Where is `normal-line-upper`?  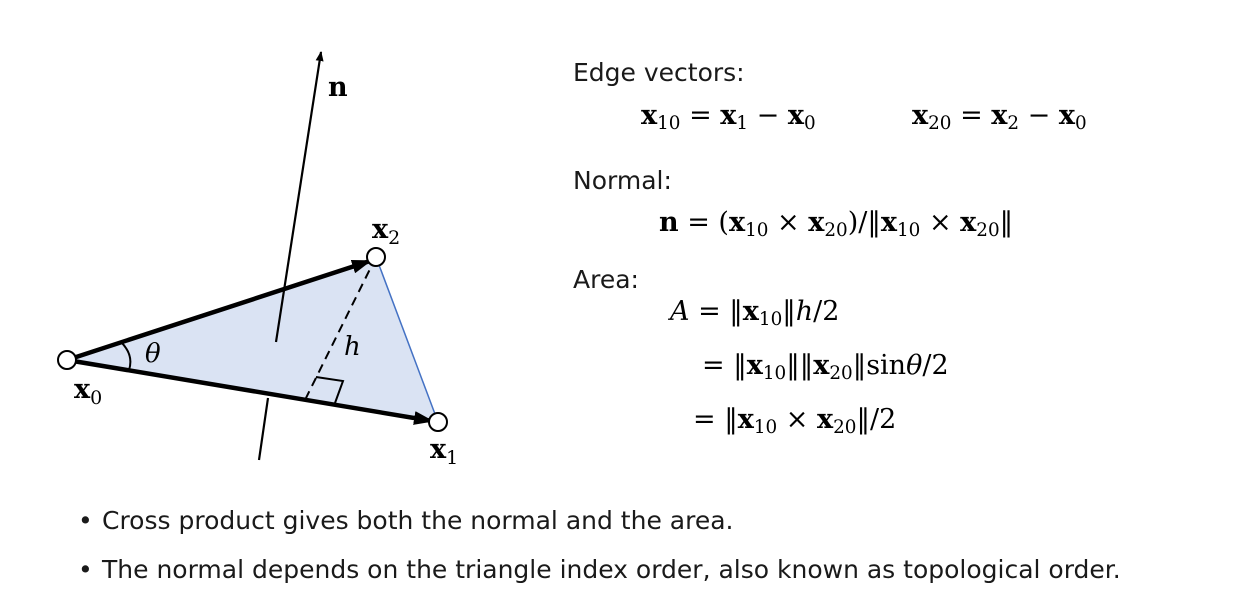
normal-line-upper is located at coordinates (299, 197).